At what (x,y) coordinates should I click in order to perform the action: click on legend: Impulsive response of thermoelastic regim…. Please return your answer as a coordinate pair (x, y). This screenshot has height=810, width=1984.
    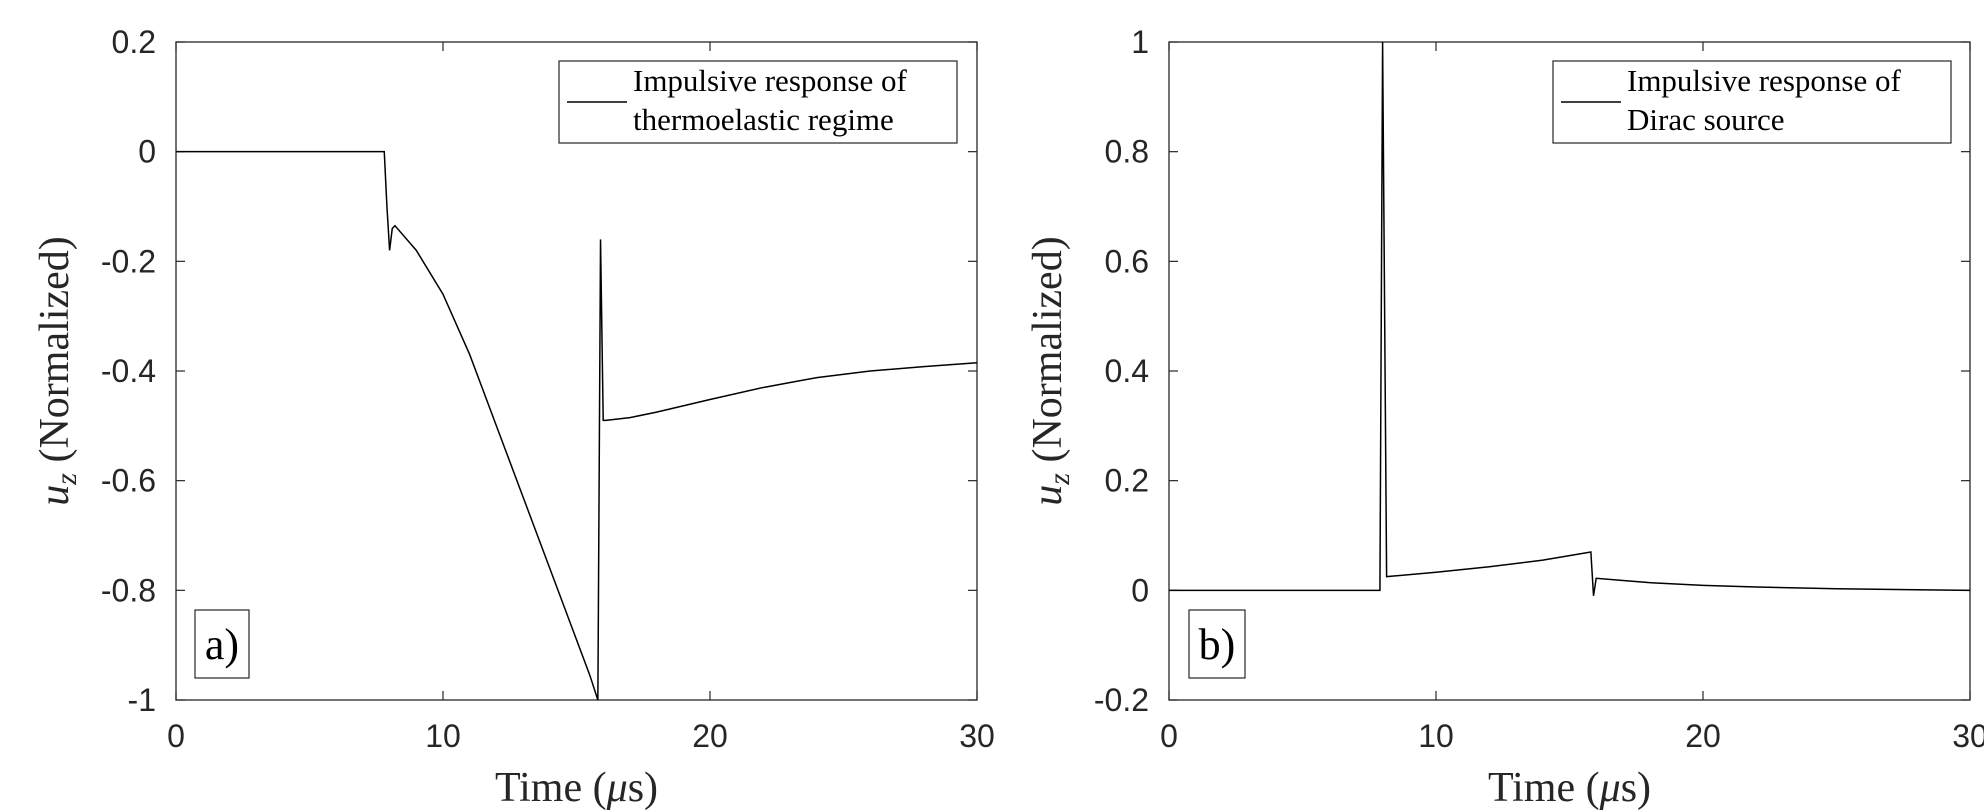
    Looking at the image, I should click on (758, 102).